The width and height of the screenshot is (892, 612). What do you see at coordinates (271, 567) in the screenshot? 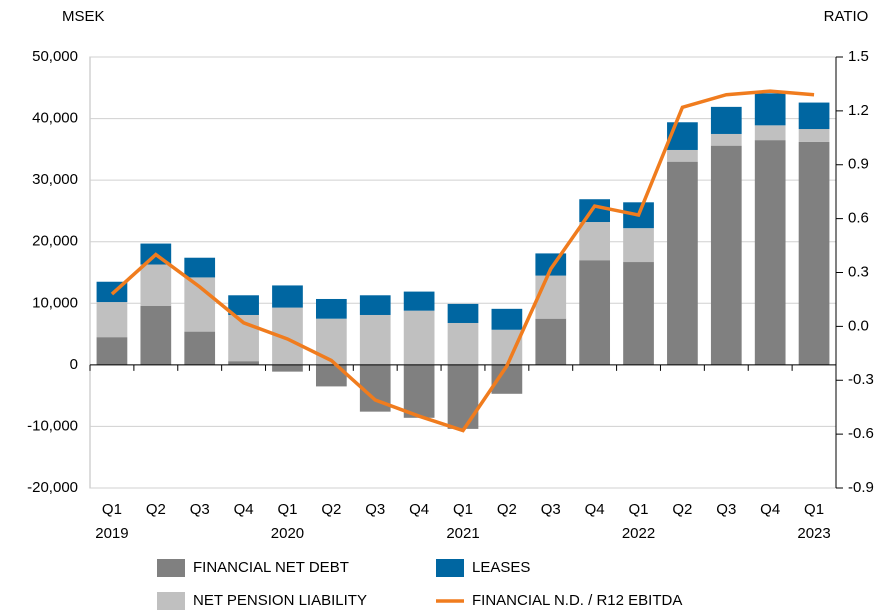
I see `legend-label: FINANCIAL NET DEBT` at bounding box center [271, 567].